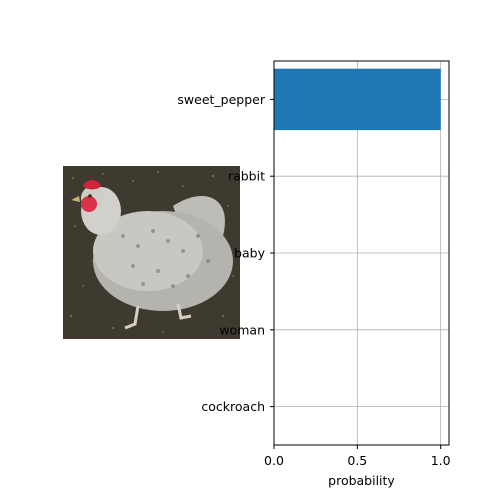 This screenshot has height=500, width=500. I want to click on x-tick-label: 0.0, so click(274, 460).